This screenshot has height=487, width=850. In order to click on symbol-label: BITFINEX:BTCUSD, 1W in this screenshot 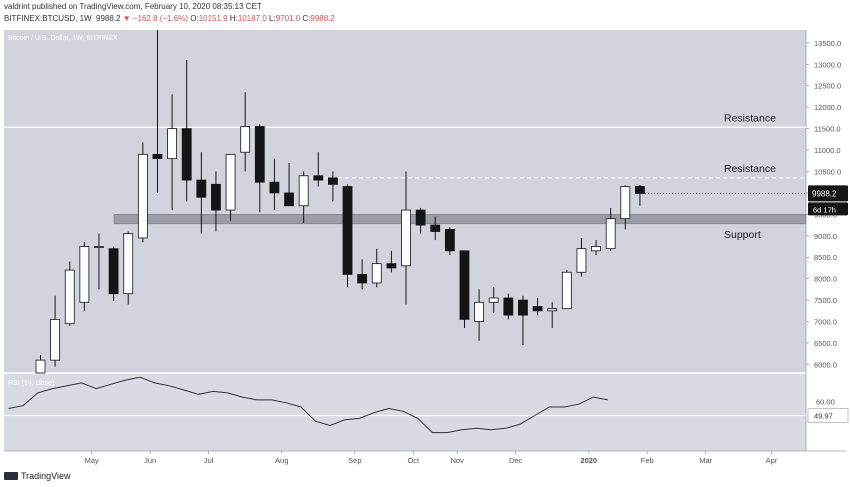, I will do `click(48, 18)`.